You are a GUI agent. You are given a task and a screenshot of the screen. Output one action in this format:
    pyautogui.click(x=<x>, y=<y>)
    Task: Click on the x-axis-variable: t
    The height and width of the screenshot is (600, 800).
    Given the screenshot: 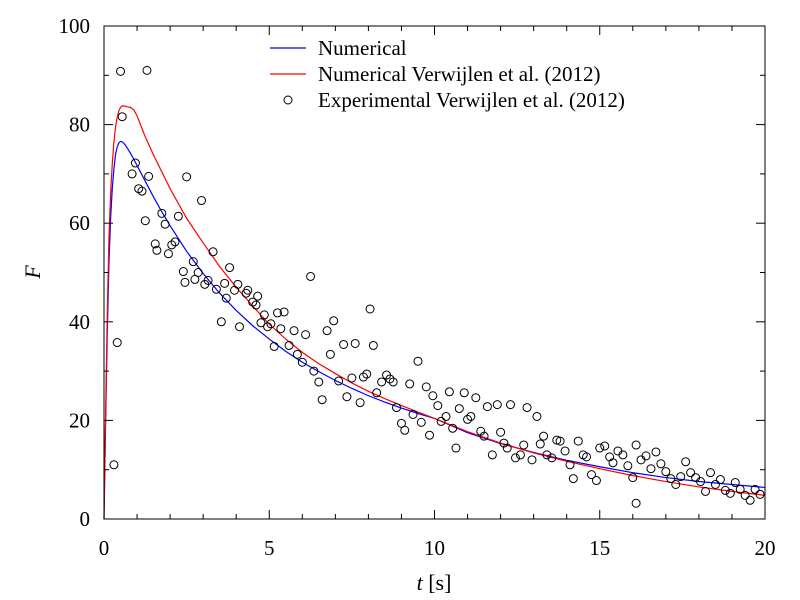 What is the action you would take?
    pyautogui.click(x=420, y=582)
    